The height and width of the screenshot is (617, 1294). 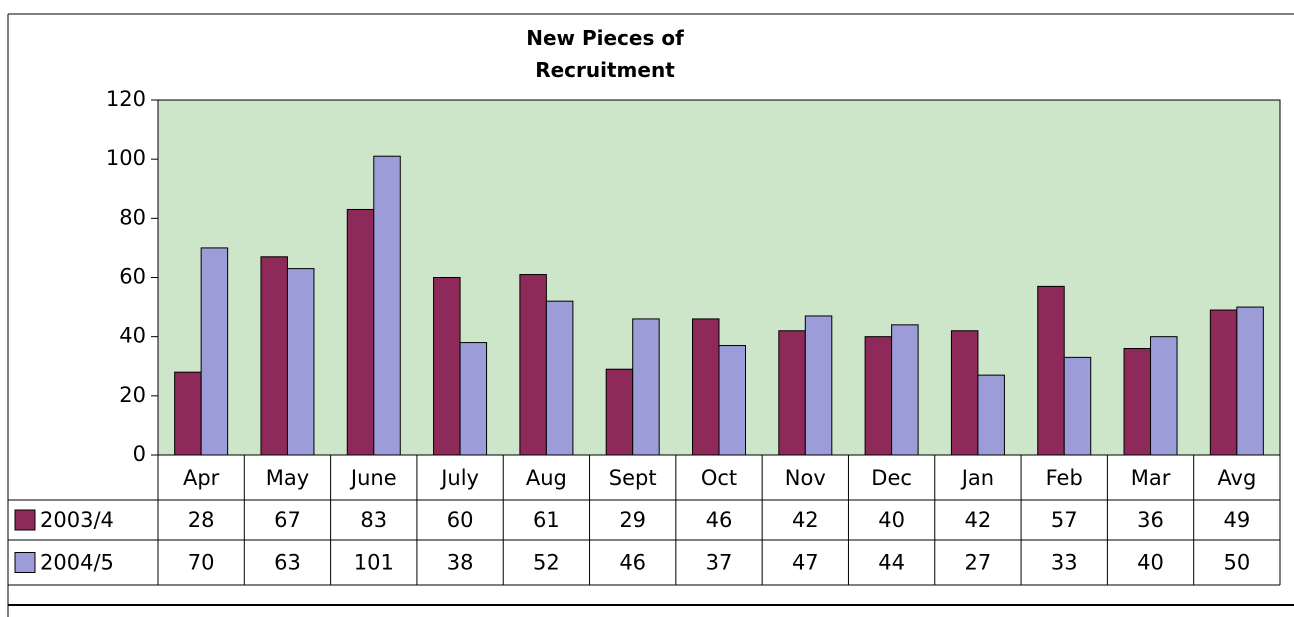 I want to click on legend-label: 2004/5, so click(x=77, y=563).